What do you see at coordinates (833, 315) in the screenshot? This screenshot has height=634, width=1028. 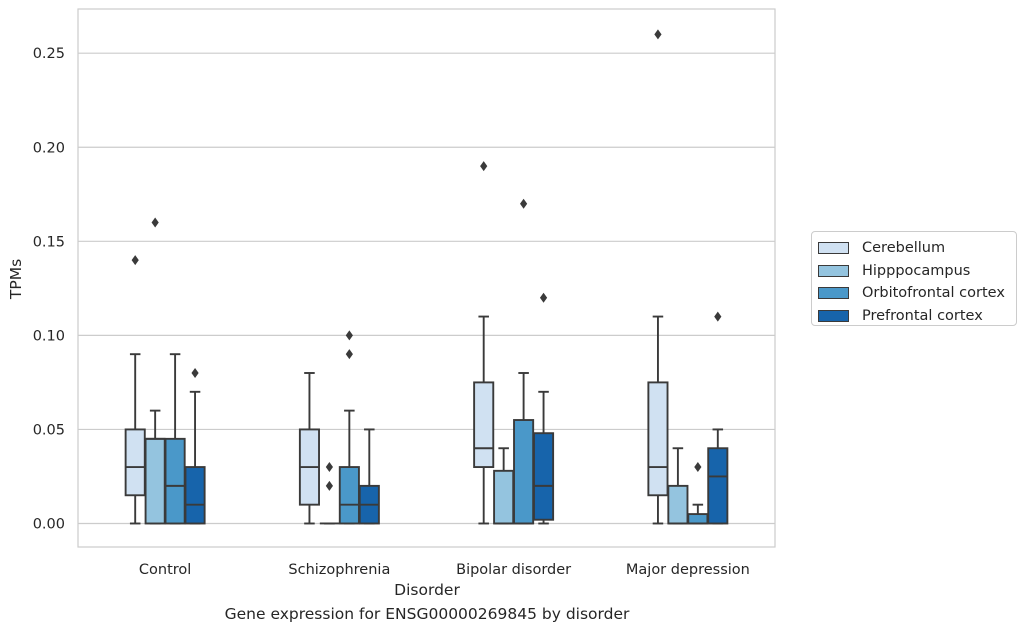 I see `legend-swatch-prefrontal-cortex` at bounding box center [833, 315].